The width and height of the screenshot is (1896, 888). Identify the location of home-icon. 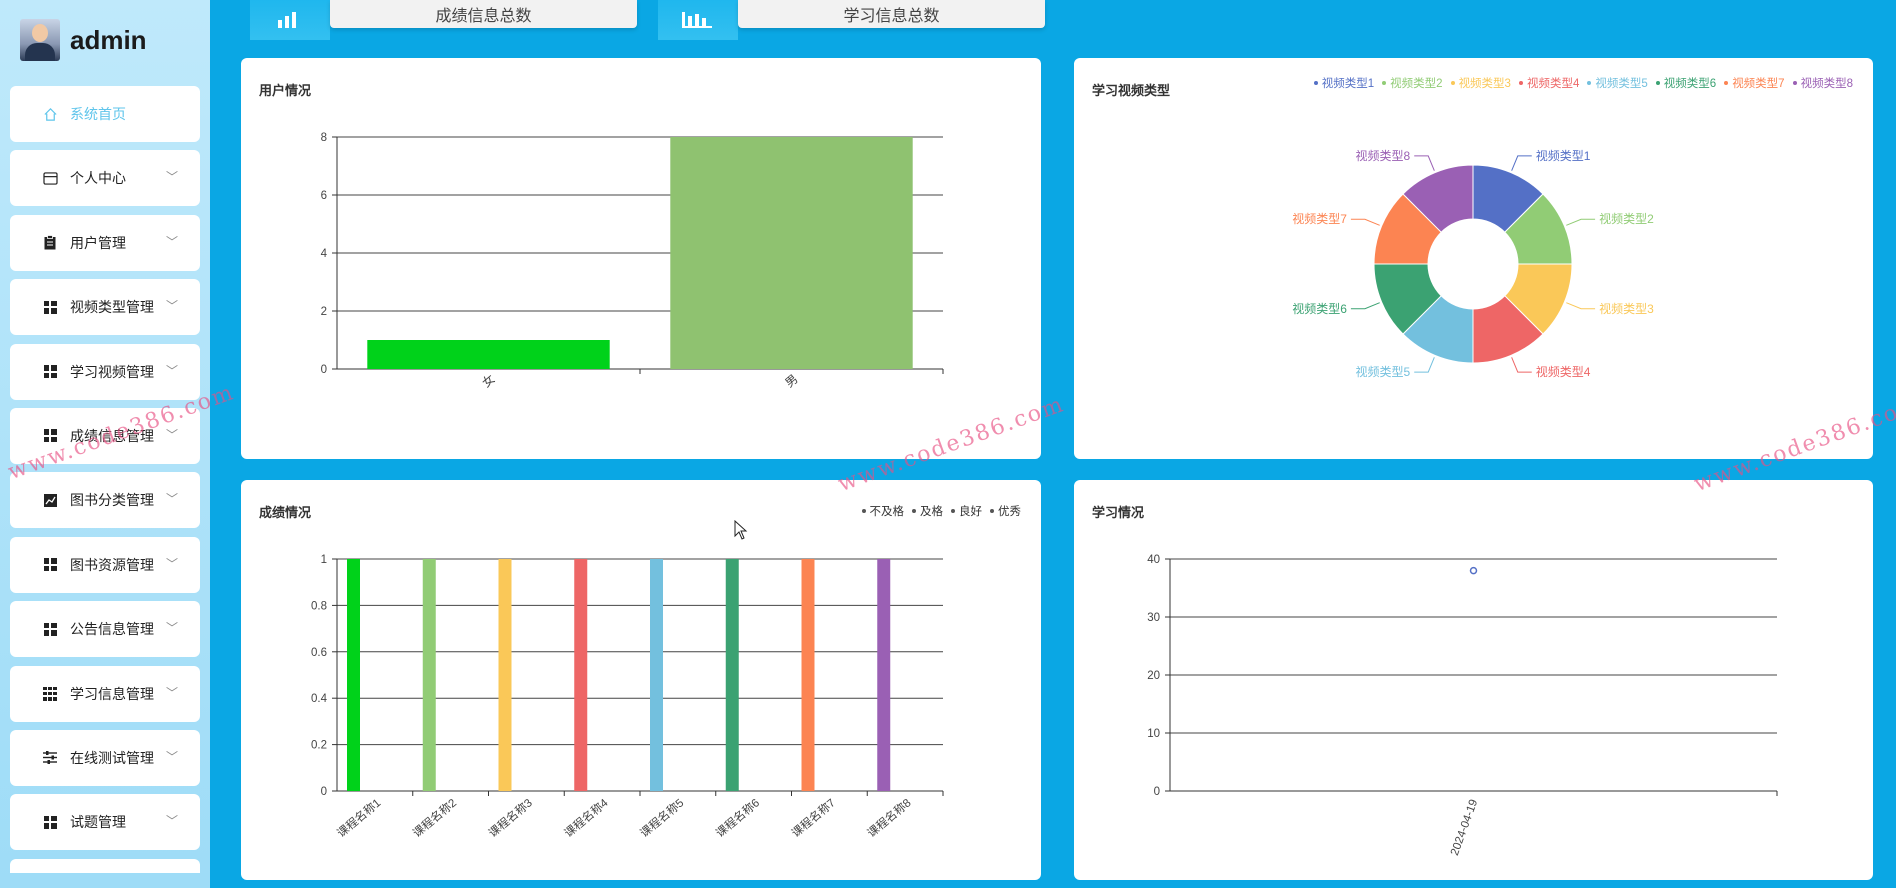
(50, 114).